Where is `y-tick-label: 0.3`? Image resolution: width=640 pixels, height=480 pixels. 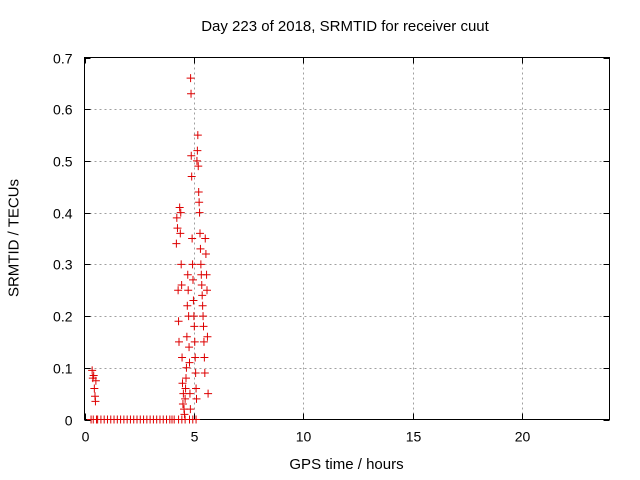 y-tick-label: 0.3 is located at coordinates (63, 265).